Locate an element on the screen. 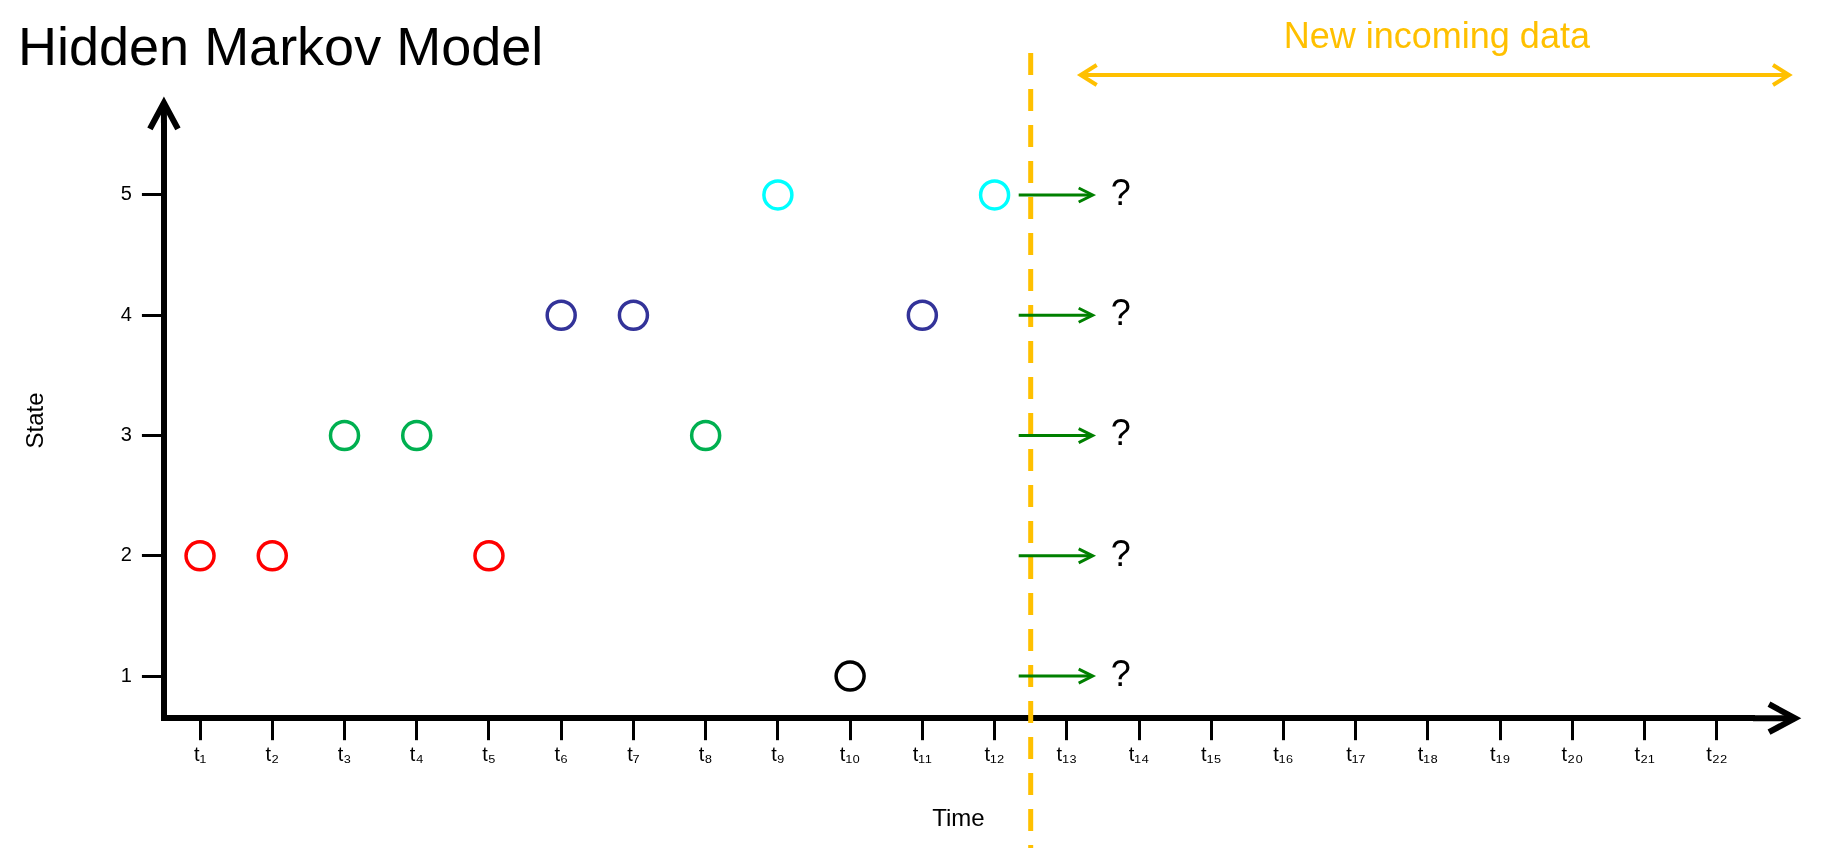 The width and height of the screenshot is (1831, 864). chart-title: Hidden Markov Model is located at coordinates (281, 46).